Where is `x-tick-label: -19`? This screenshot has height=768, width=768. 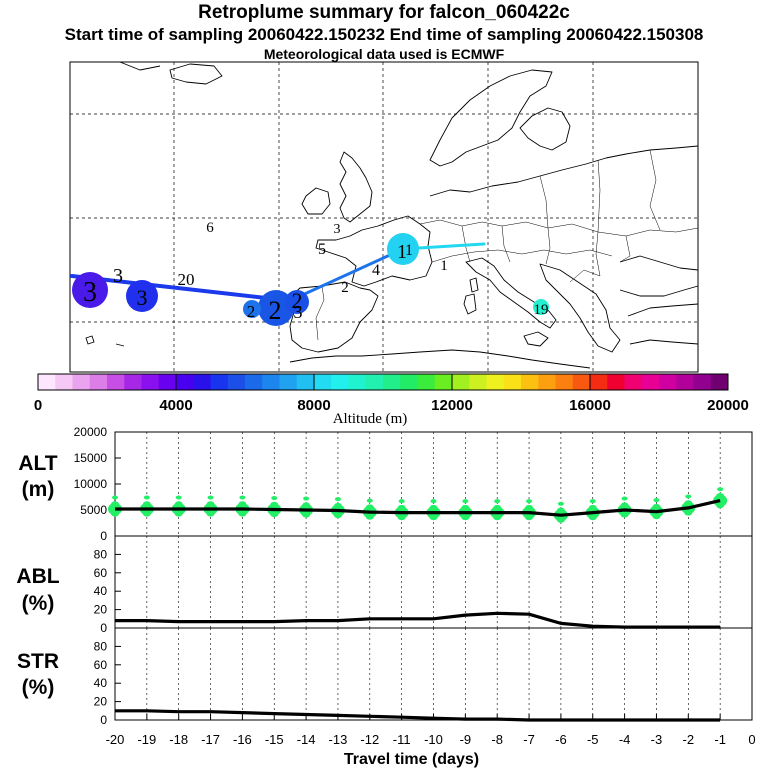 x-tick-label: -19 is located at coordinates (146, 739).